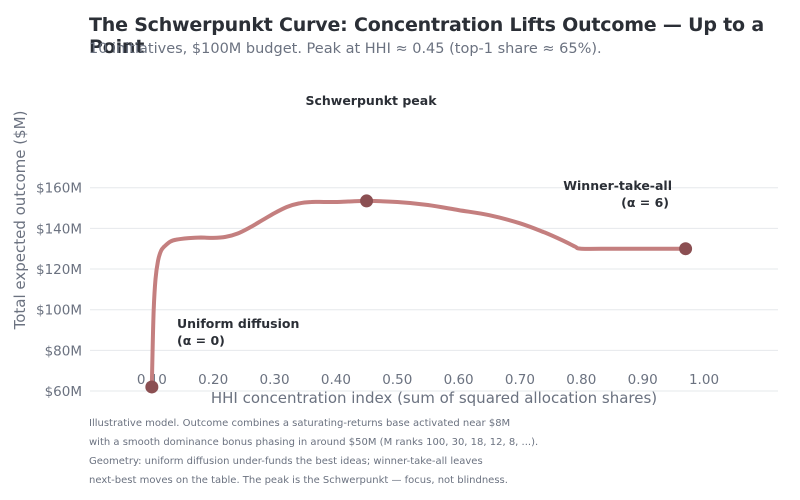  What do you see at coordinates (275, 380) in the screenshot?
I see `x-tick-label: 0.30` at bounding box center [275, 380].